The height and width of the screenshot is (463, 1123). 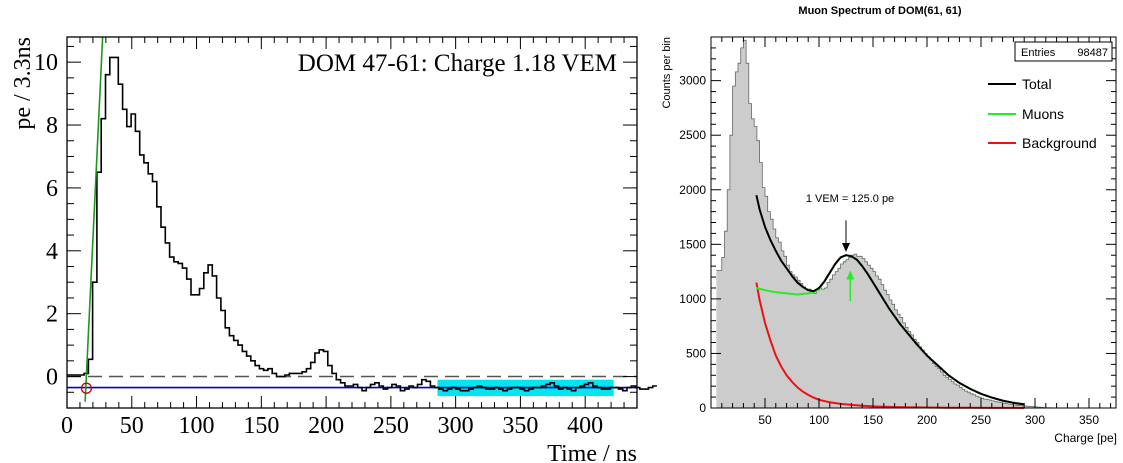 I want to click on legend-label-muons: Muons, so click(x=1043, y=114).